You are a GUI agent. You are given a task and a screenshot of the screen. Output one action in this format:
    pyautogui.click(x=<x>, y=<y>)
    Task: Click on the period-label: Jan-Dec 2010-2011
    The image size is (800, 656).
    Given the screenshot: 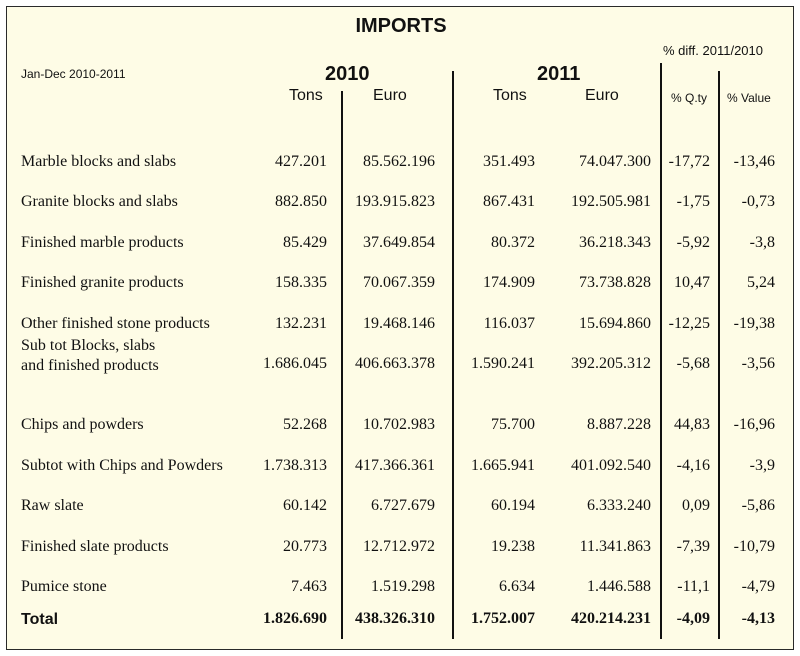 What is the action you would take?
    pyautogui.click(x=73, y=74)
    